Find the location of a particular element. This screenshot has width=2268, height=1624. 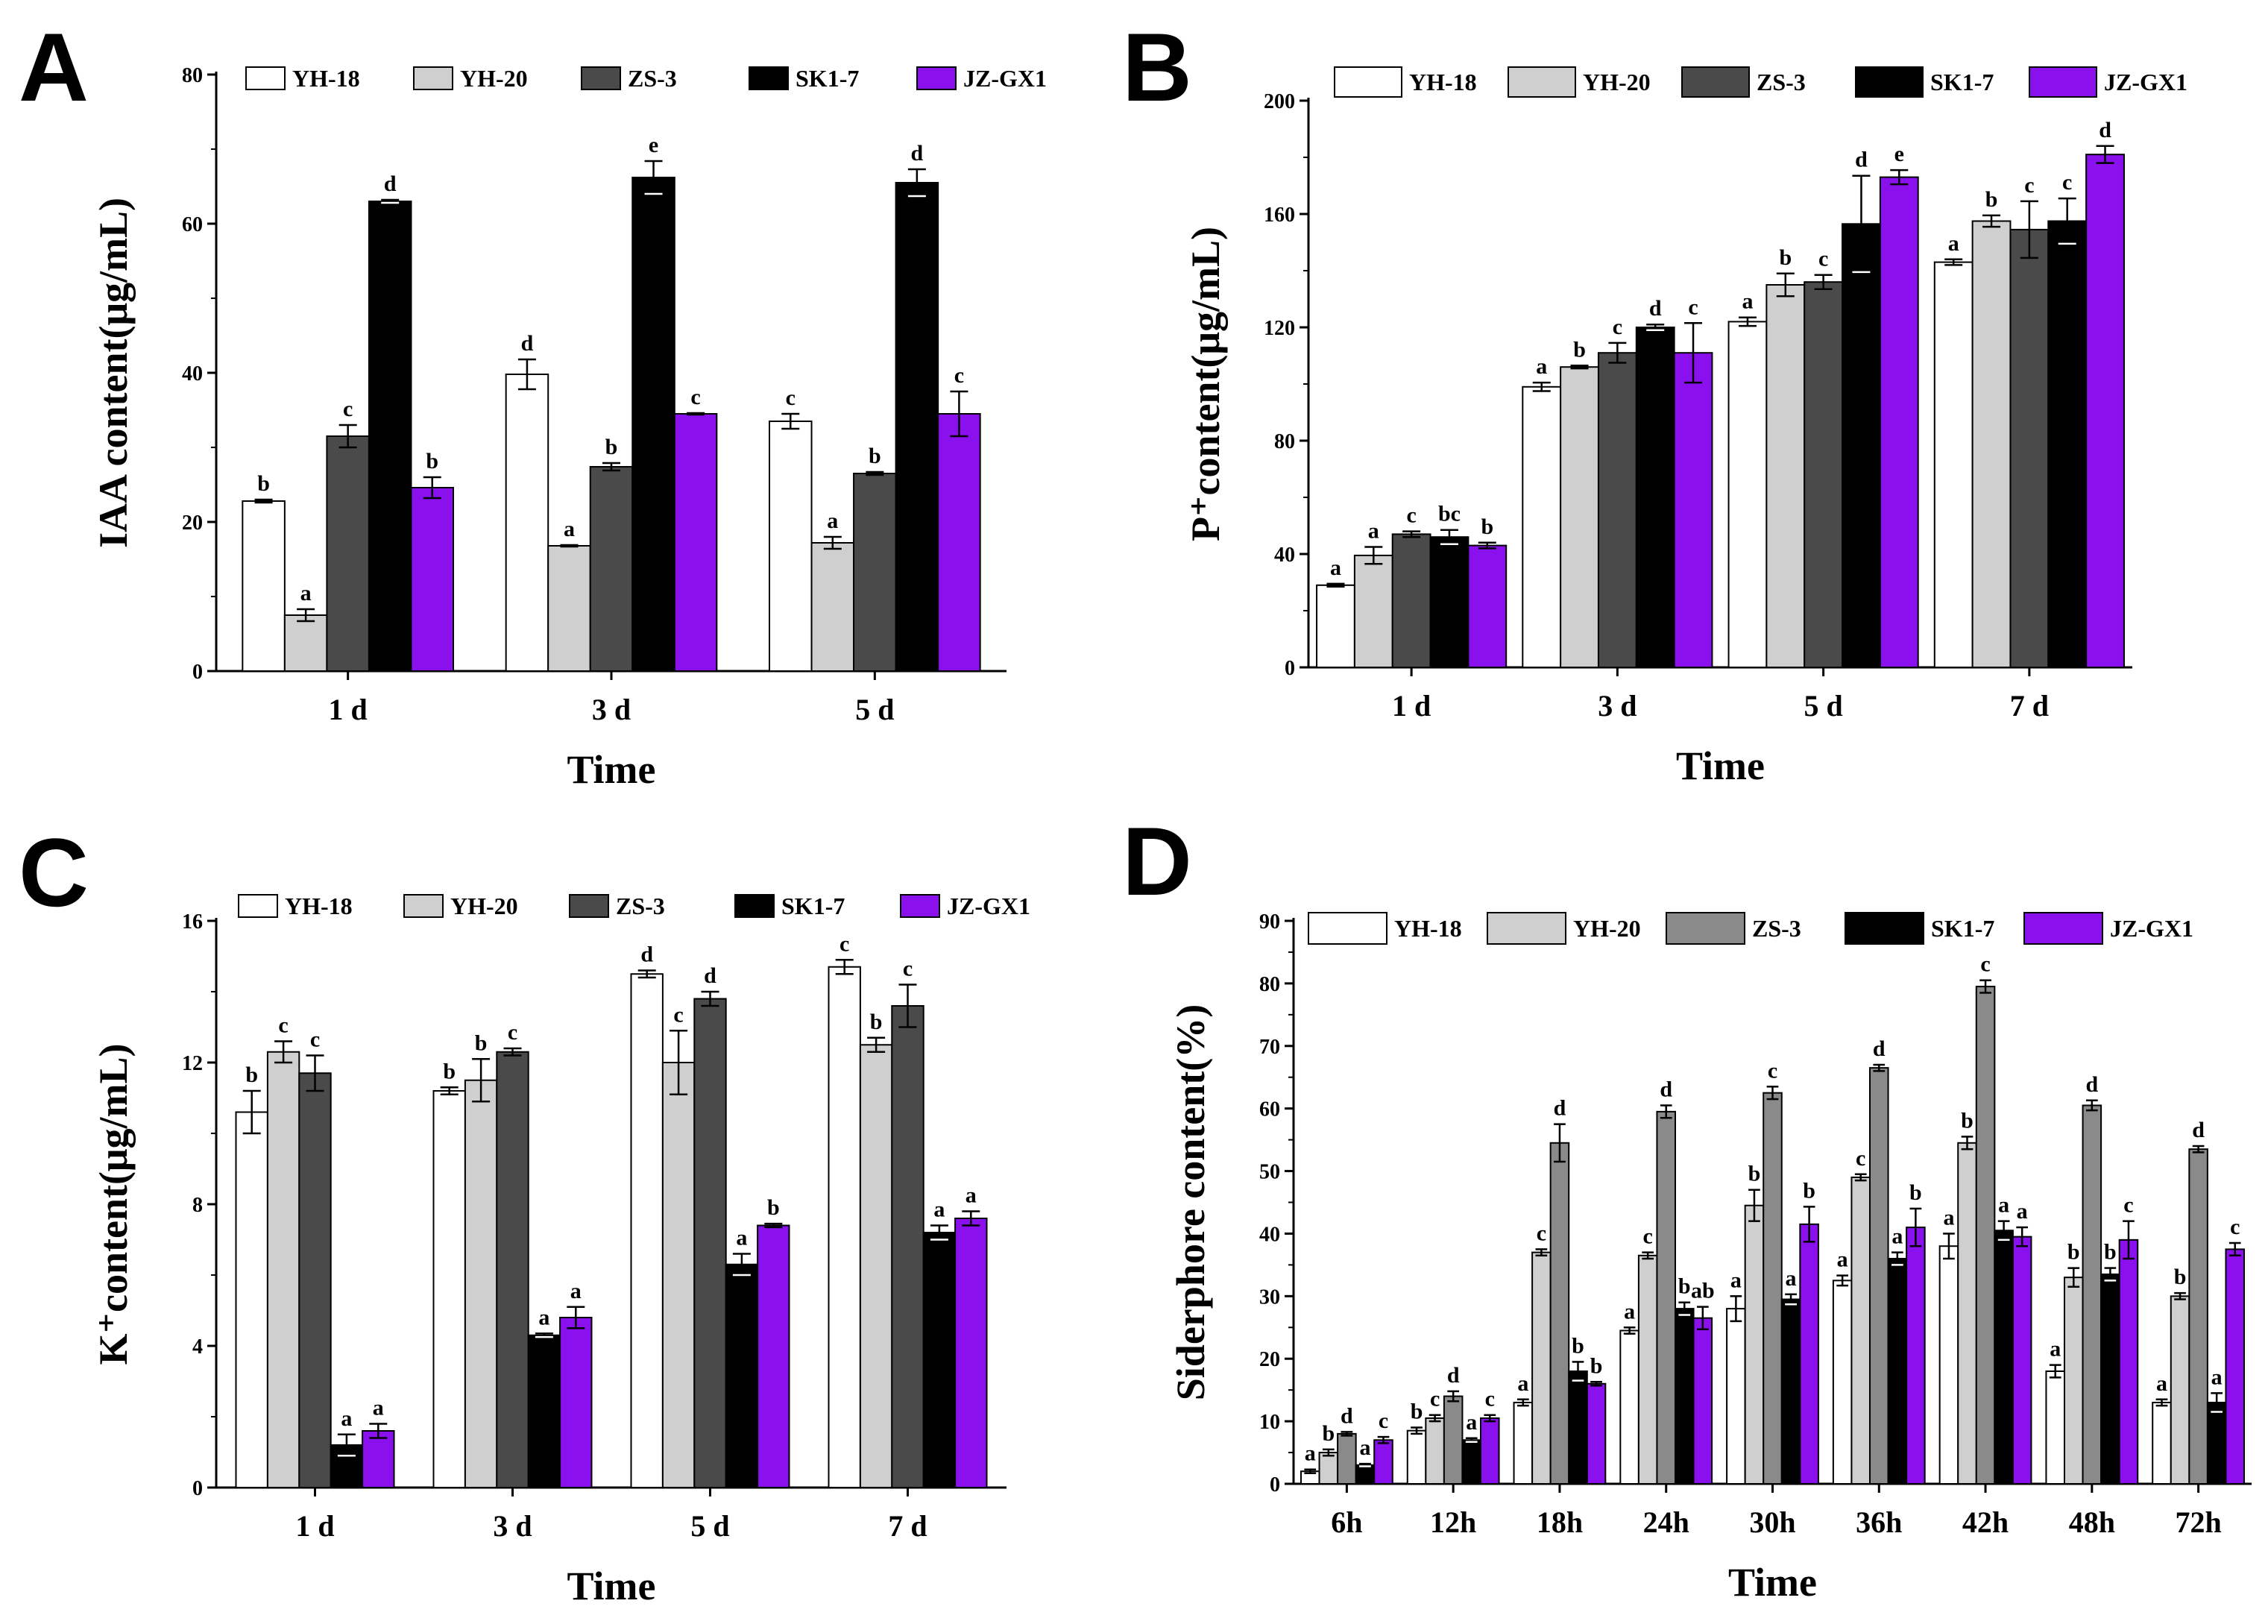

x-axis-title: Time is located at coordinates (1720, 765).